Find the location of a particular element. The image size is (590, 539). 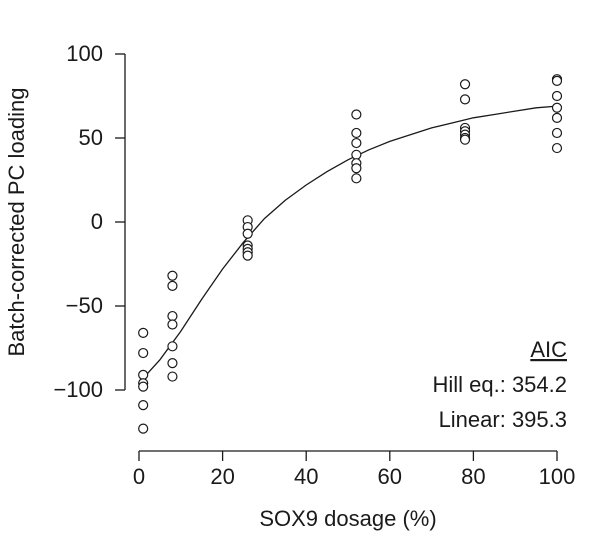

aic-hill: Hill eq.: 354.2 is located at coordinates (499, 384).